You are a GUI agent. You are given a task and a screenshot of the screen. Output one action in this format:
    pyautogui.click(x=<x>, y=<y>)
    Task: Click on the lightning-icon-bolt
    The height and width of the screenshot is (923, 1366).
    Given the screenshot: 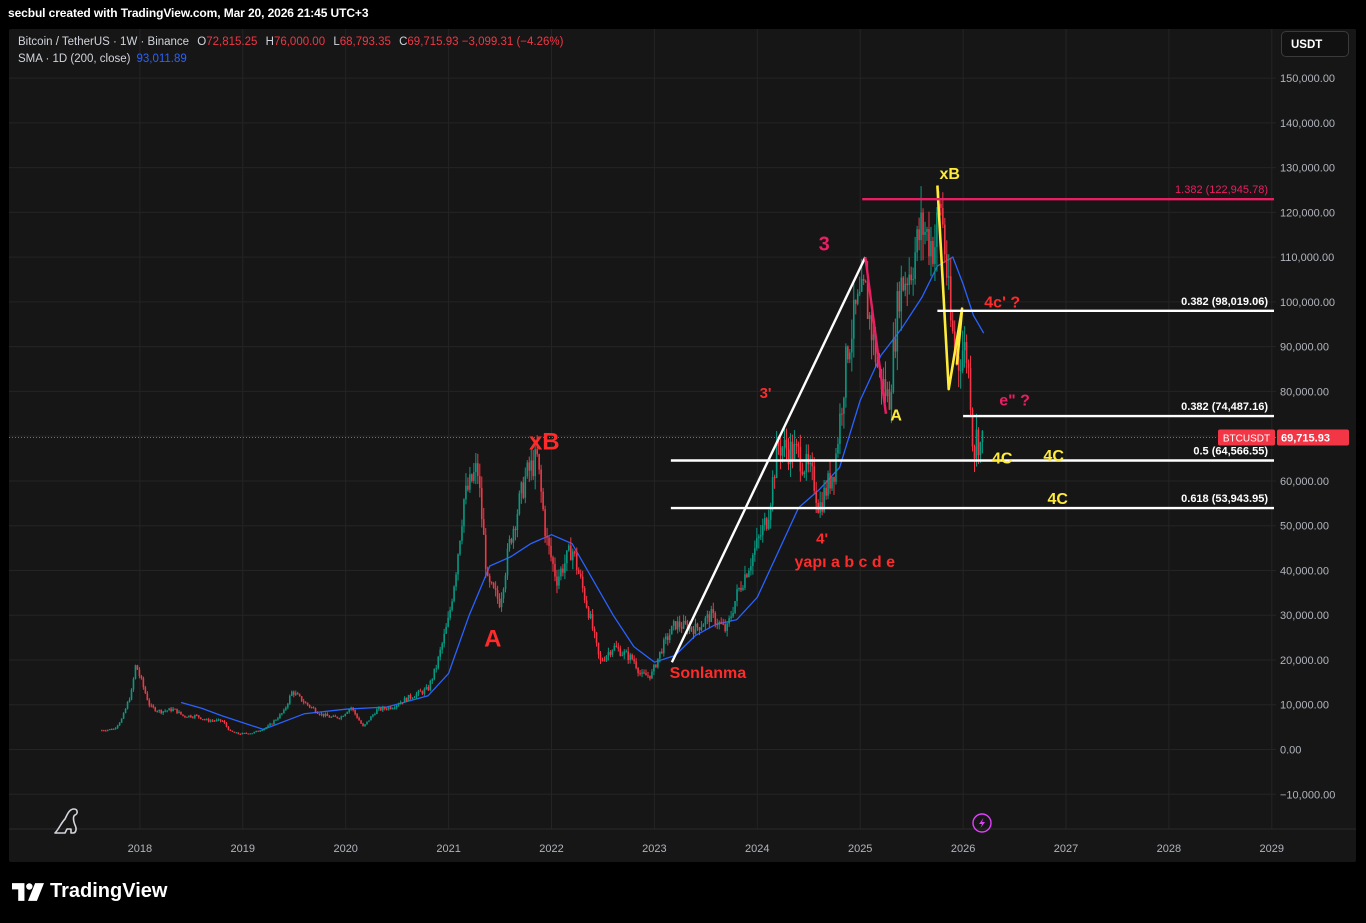 What is the action you would take?
    pyautogui.click(x=982, y=823)
    